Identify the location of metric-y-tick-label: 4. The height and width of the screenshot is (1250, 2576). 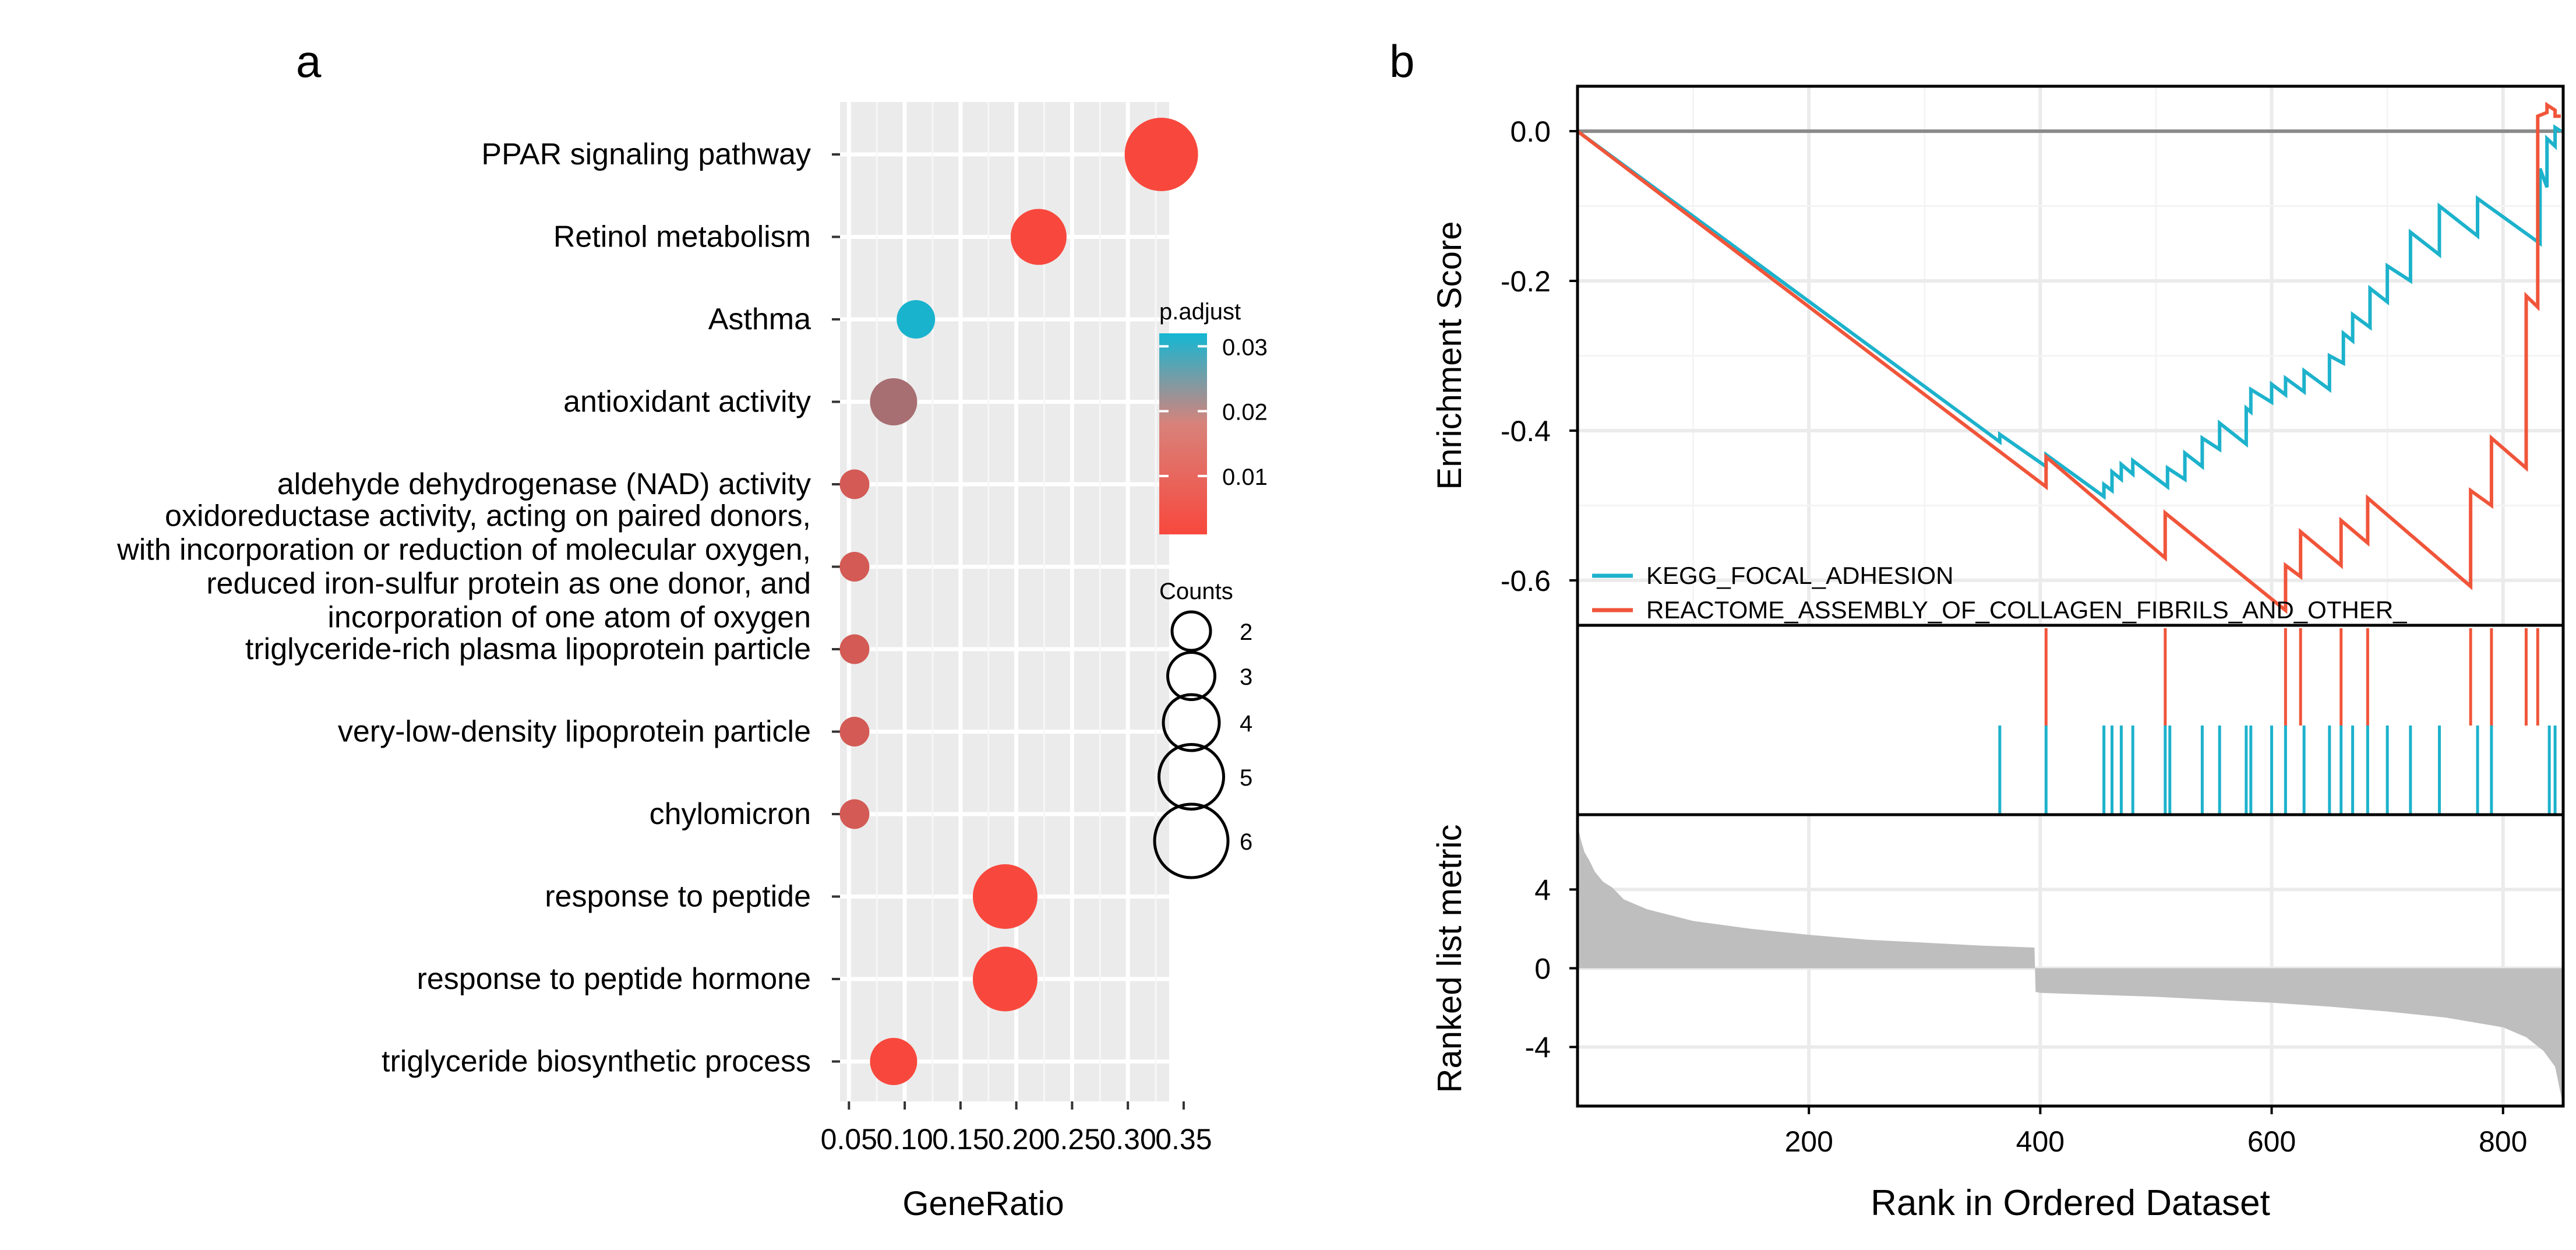
(1542, 890).